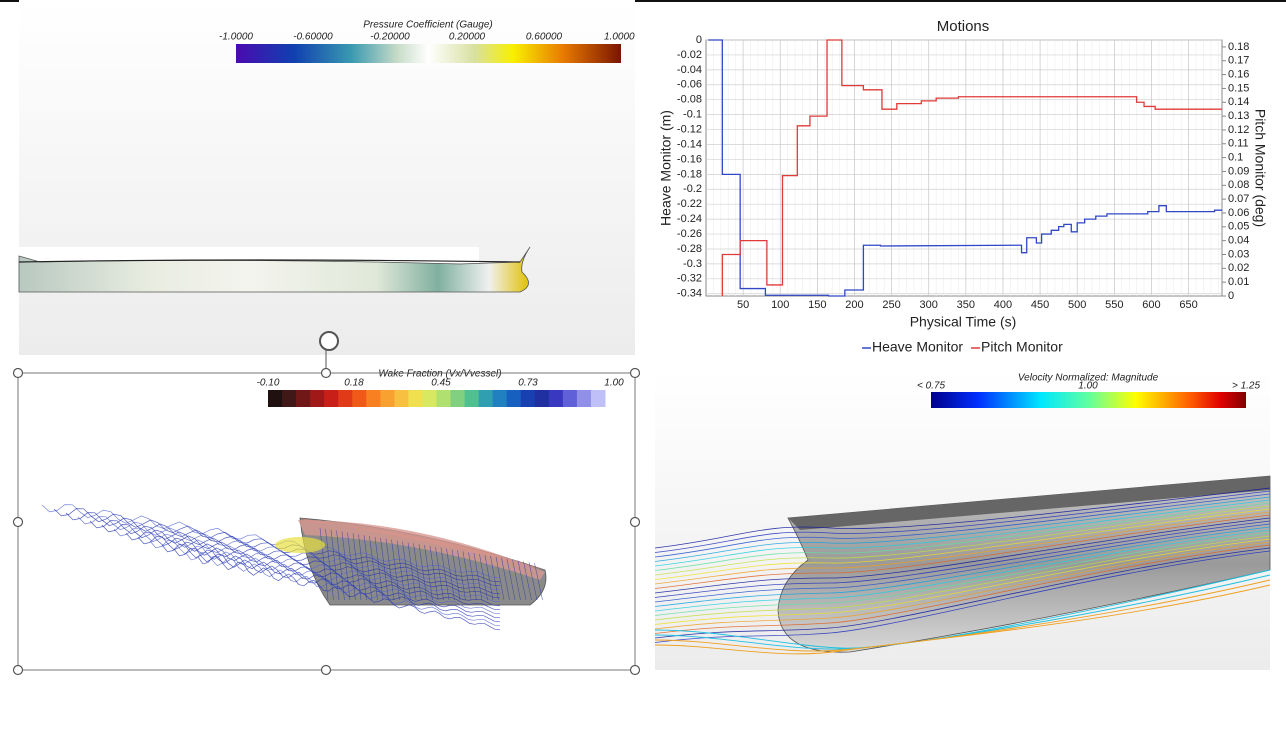  What do you see at coordinates (300, 545) in the screenshot?
I see `wake-highlight` at bounding box center [300, 545].